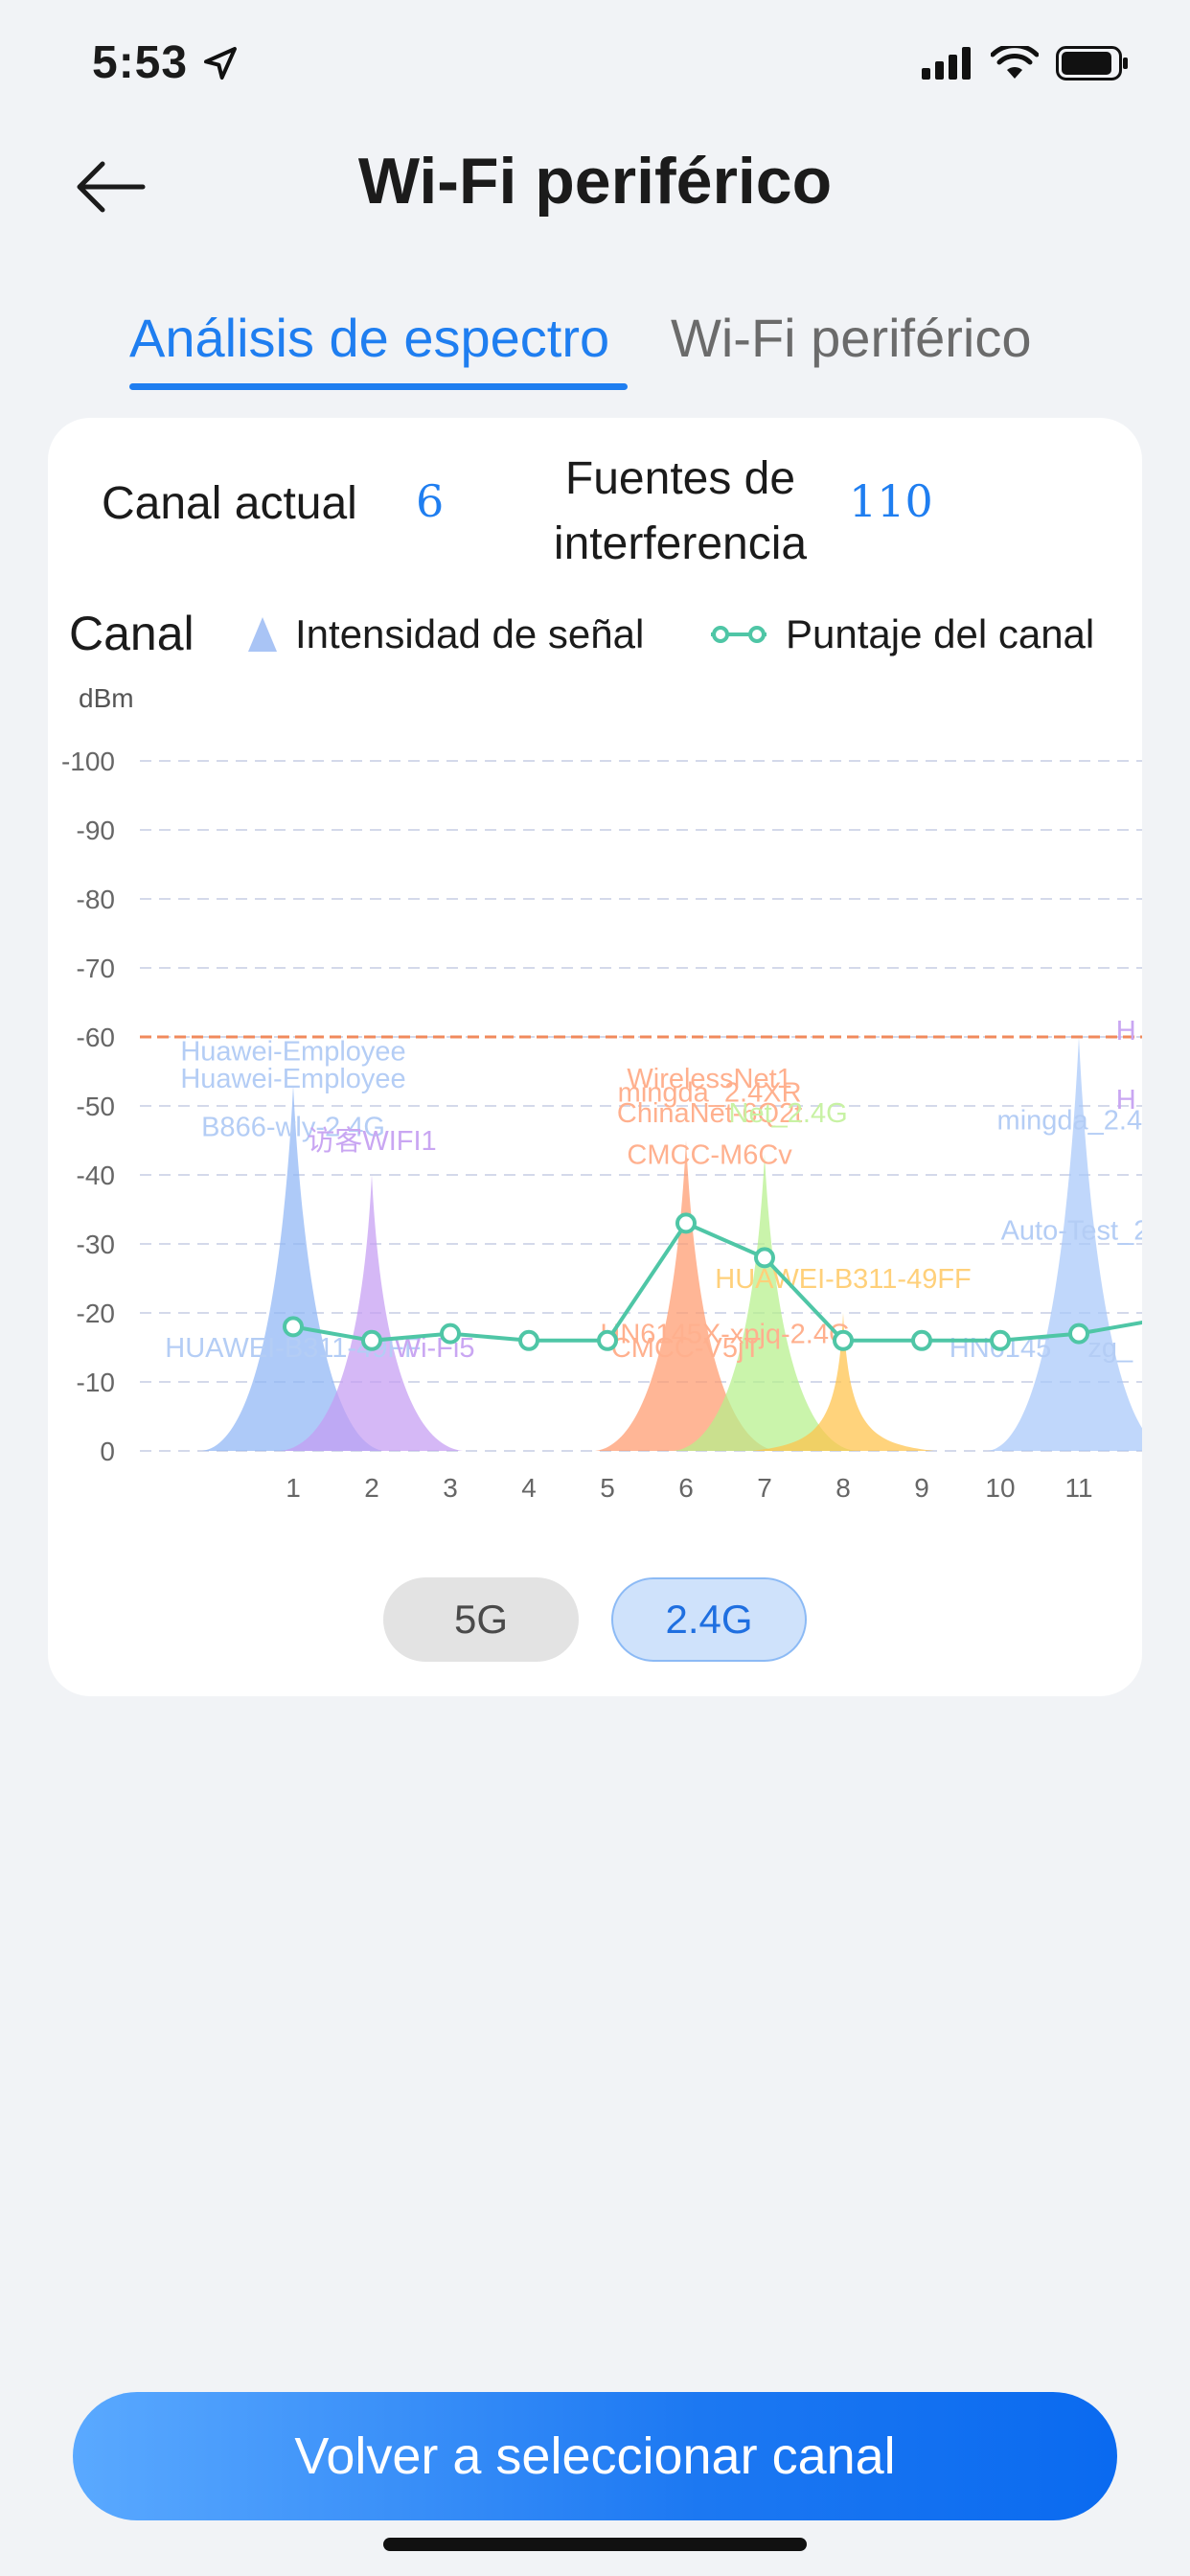 The height and width of the screenshot is (2576, 1190). Describe the element at coordinates (681, 512) in the screenshot. I see `interference-label: Fuentes de interferencia` at that location.